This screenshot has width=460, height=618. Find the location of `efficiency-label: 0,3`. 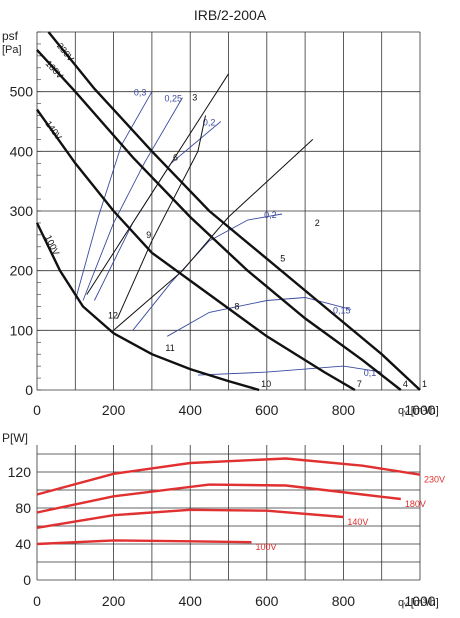

efficiency-label: 0,3 is located at coordinates (140, 93).